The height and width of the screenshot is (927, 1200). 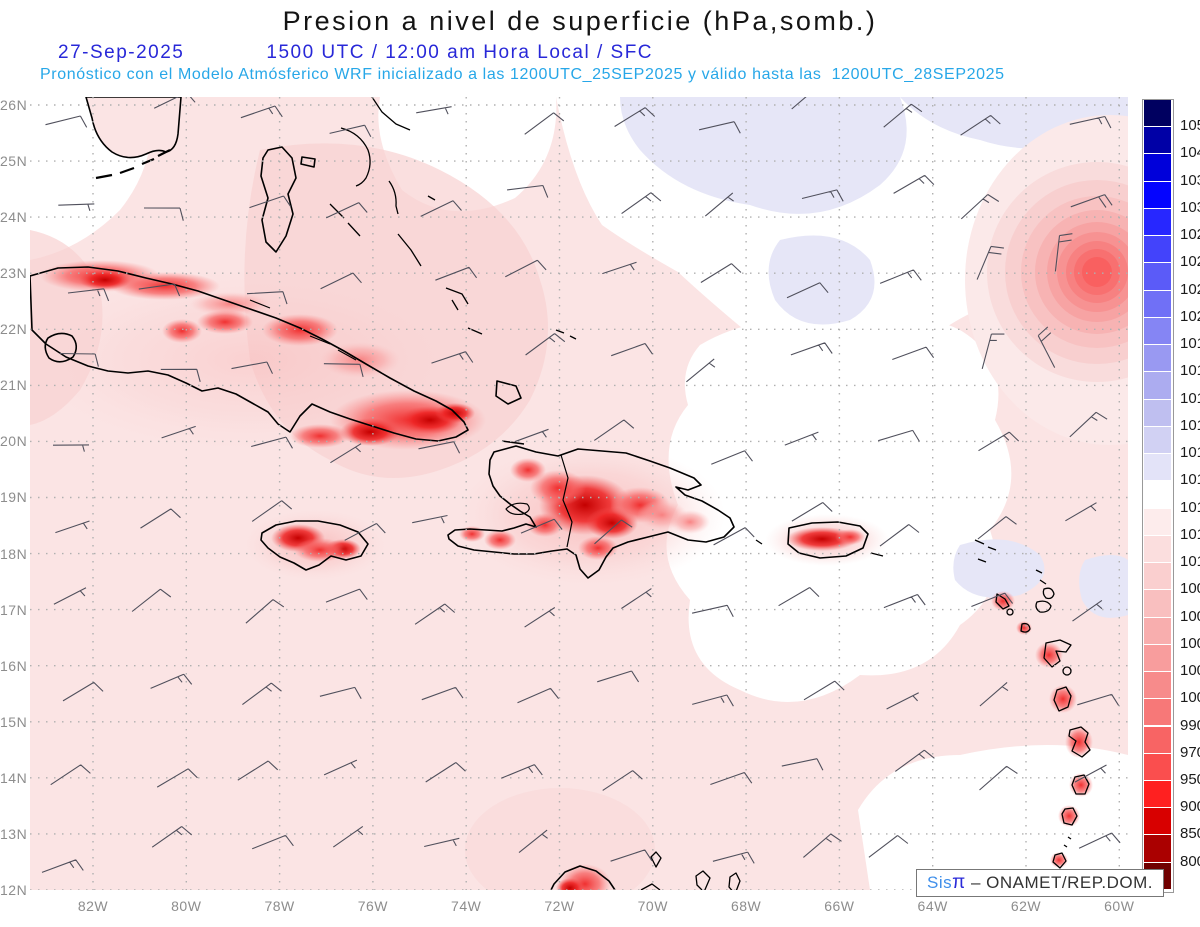 I want to click on colorbar-level-label: 1006, so click(x=1190, y=616).